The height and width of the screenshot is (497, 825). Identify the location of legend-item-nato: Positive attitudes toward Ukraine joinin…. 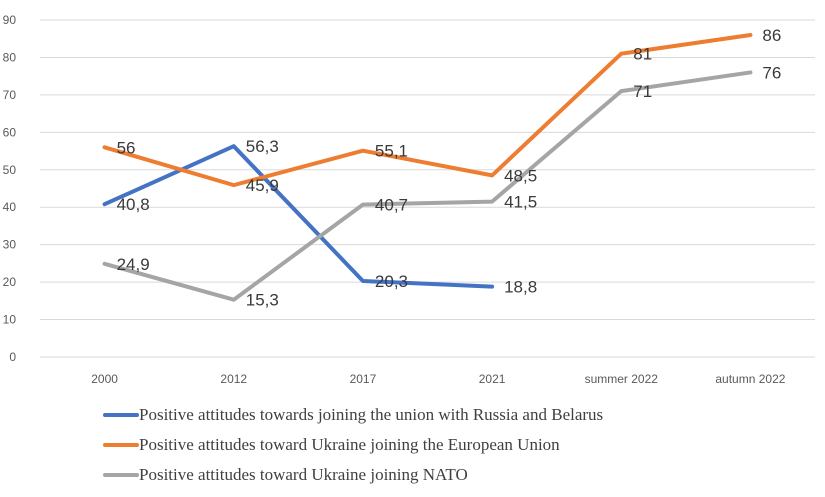
(353, 475).